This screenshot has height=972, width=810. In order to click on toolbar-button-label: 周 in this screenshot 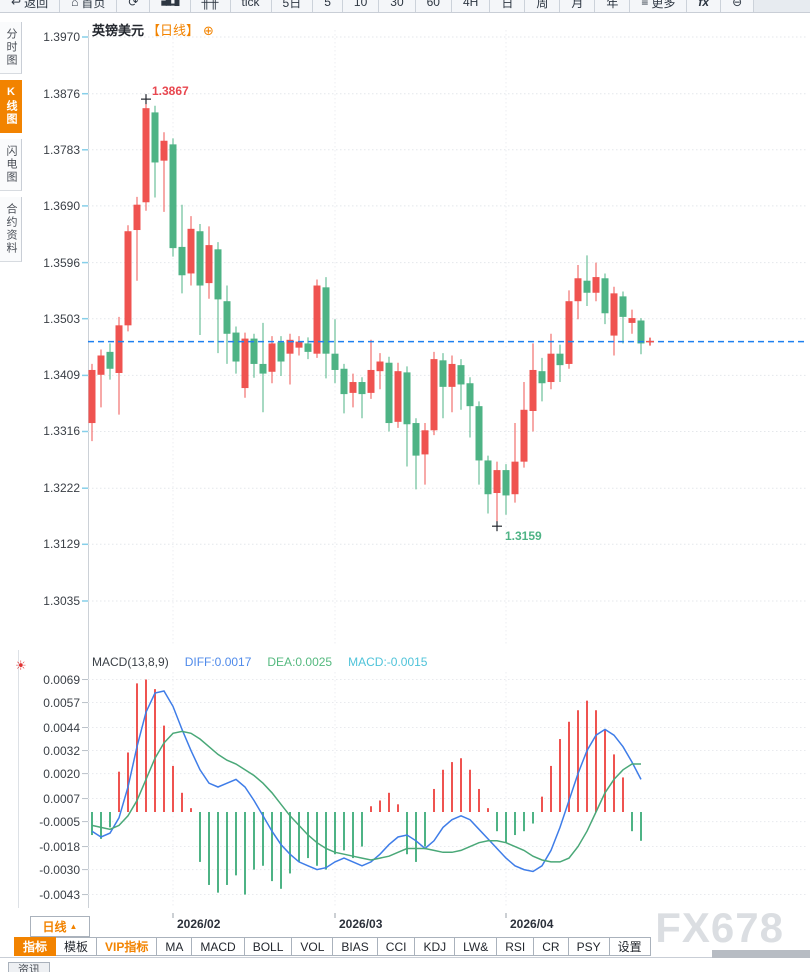, I will do `click(542, 5)`.